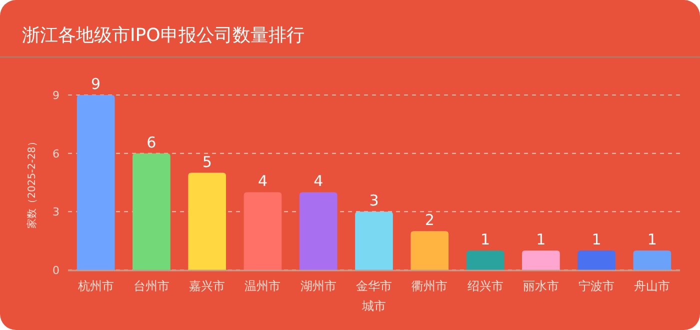 Image resolution: width=700 pixels, height=330 pixels. What do you see at coordinates (540, 286) in the screenshot?
I see `x-tick-label: 丽水市` at bounding box center [540, 286].